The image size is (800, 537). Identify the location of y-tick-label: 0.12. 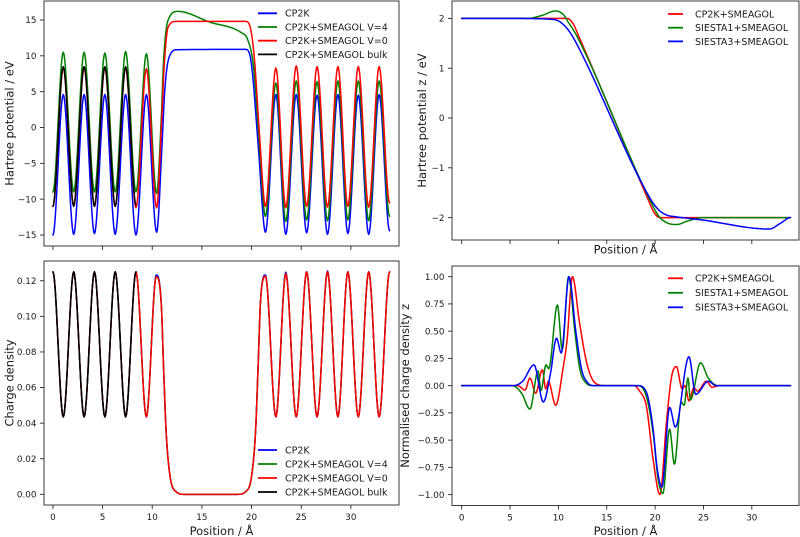
(27, 282).